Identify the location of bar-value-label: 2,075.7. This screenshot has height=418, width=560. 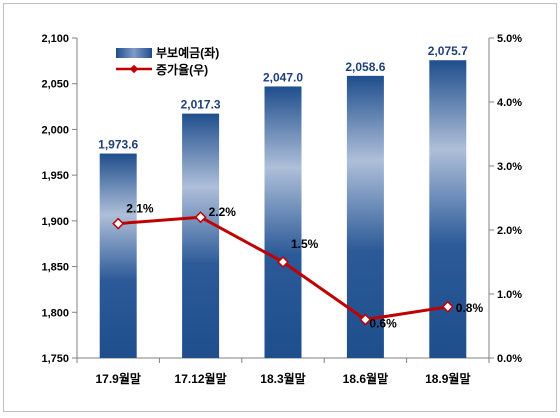
(448, 51).